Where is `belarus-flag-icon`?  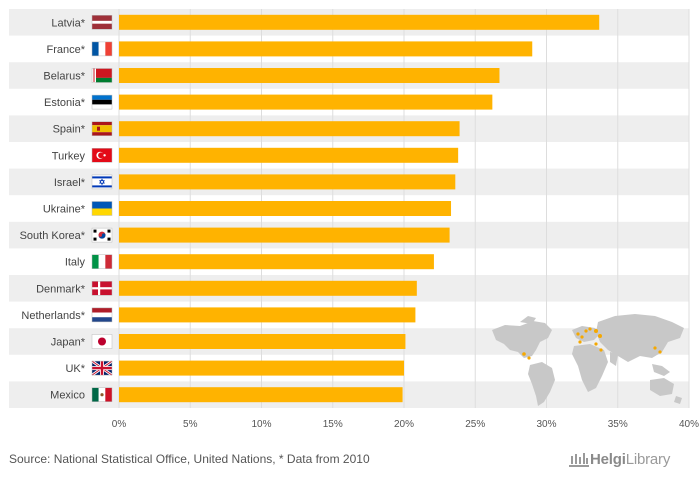 belarus-flag-icon is located at coordinates (102, 75).